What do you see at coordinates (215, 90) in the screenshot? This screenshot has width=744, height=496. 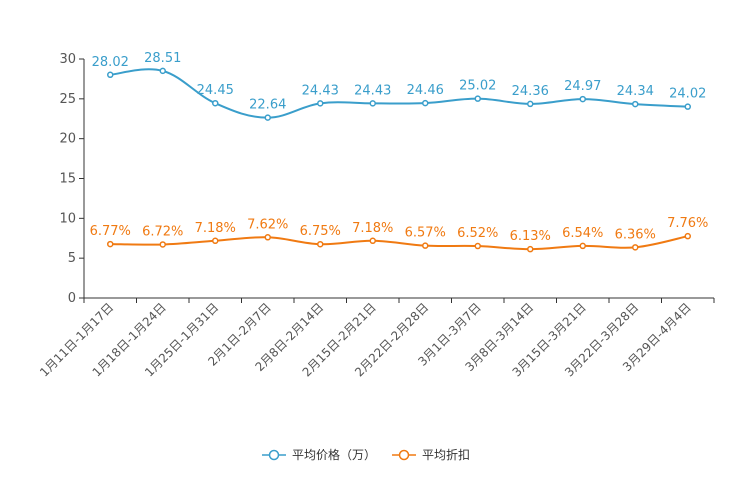 I see `data-label: 24.45` at bounding box center [215, 90].